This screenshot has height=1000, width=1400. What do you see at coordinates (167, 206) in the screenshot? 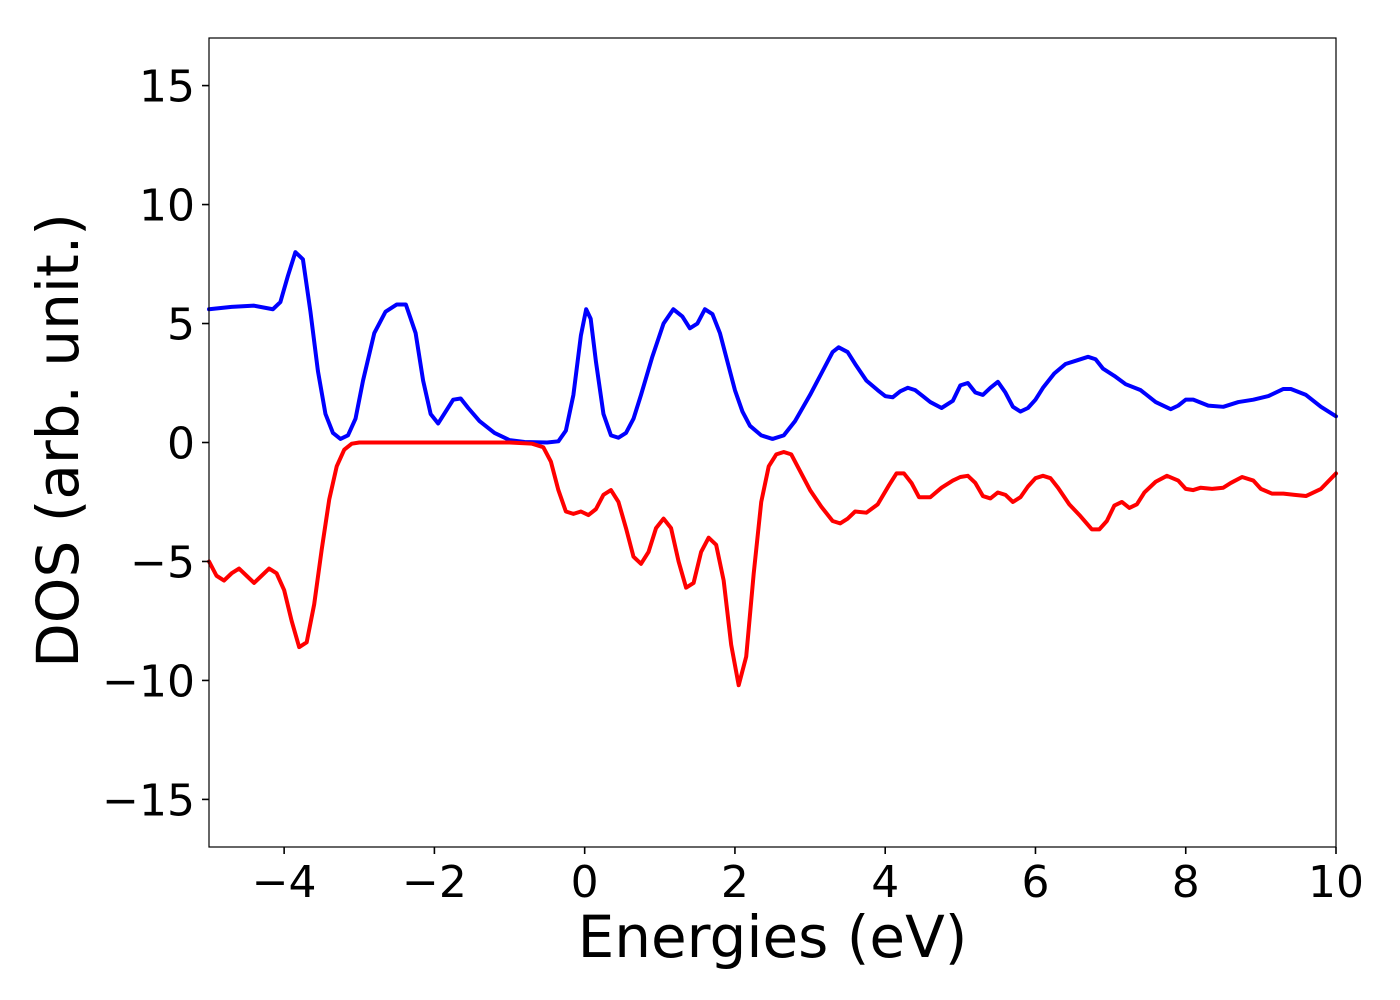
I see `y-tick-label: 10` at bounding box center [167, 206].